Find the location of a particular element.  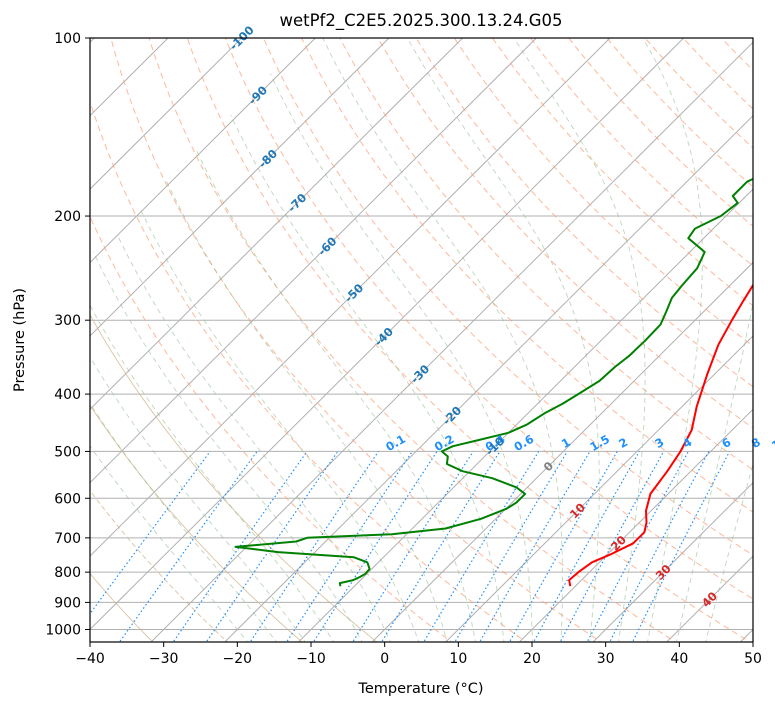

mixing-ratio-label: 10 is located at coordinates (772, 443).